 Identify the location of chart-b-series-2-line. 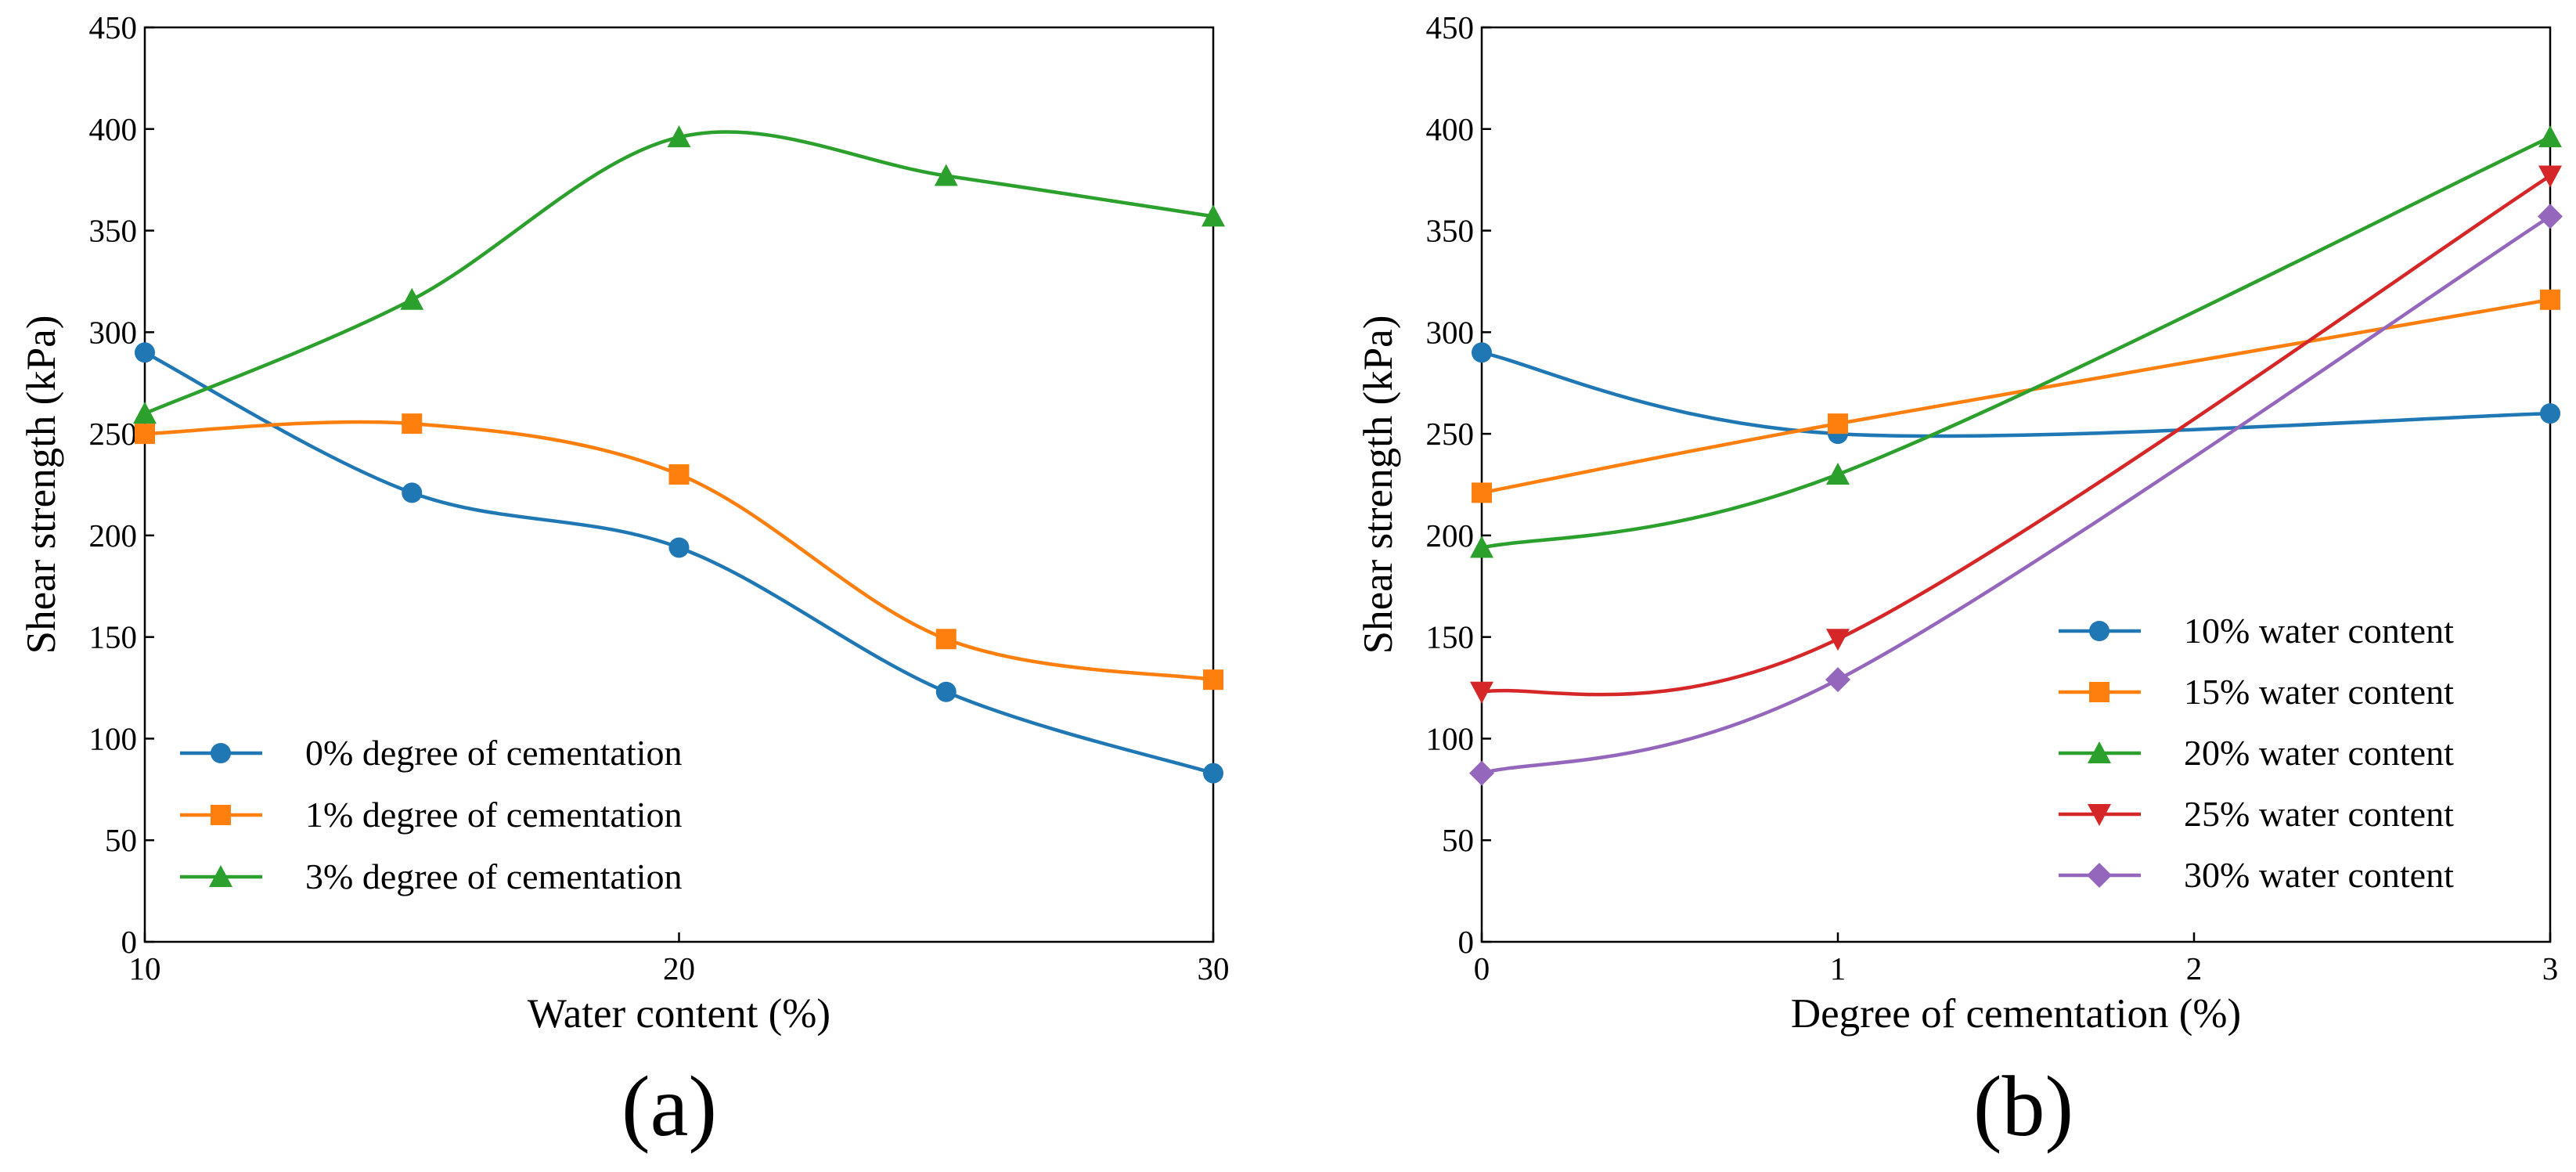
(2016, 396).